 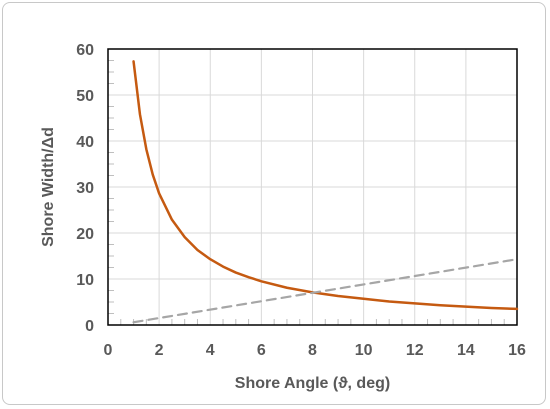 I want to click on y-tick-label: 20, so click(x=85, y=234).